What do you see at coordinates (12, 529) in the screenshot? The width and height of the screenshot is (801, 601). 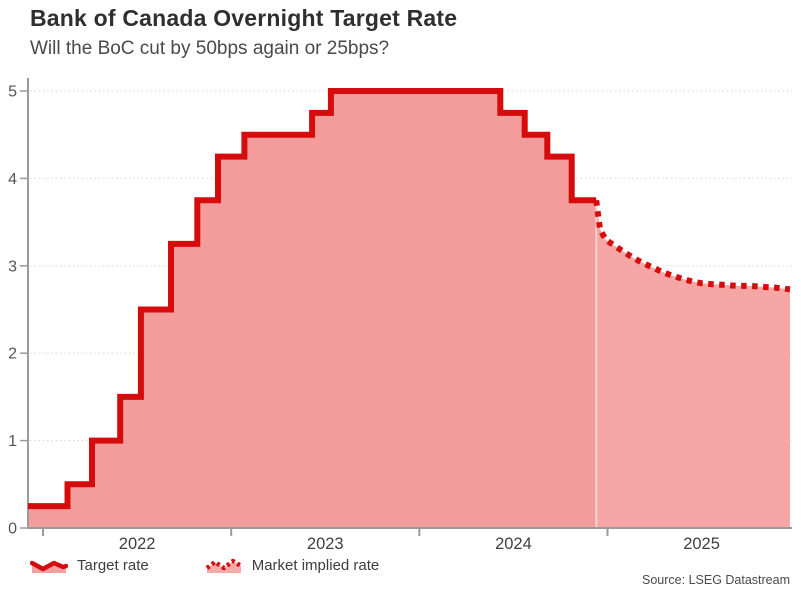 I see `y-tick-label-0: 0` at bounding box center [12, 529].